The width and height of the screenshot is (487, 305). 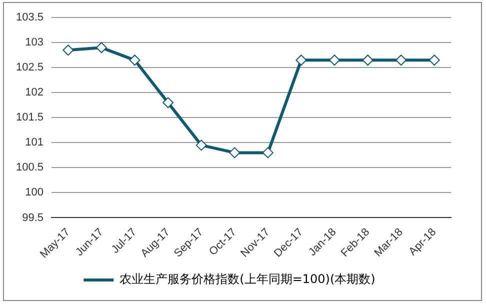 I want to click on y-tick-label: 101.5, so click(x=30, y=118).